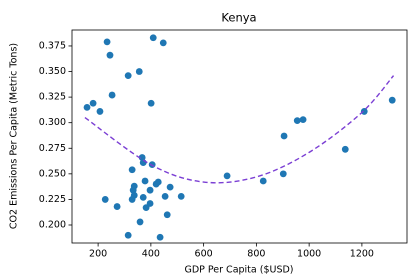 The width and height of the screenshot is (411, 278). Describe the element at coordinates (52, 224) in the screenshot. I see `y-tick-label: 0.200` at that location.